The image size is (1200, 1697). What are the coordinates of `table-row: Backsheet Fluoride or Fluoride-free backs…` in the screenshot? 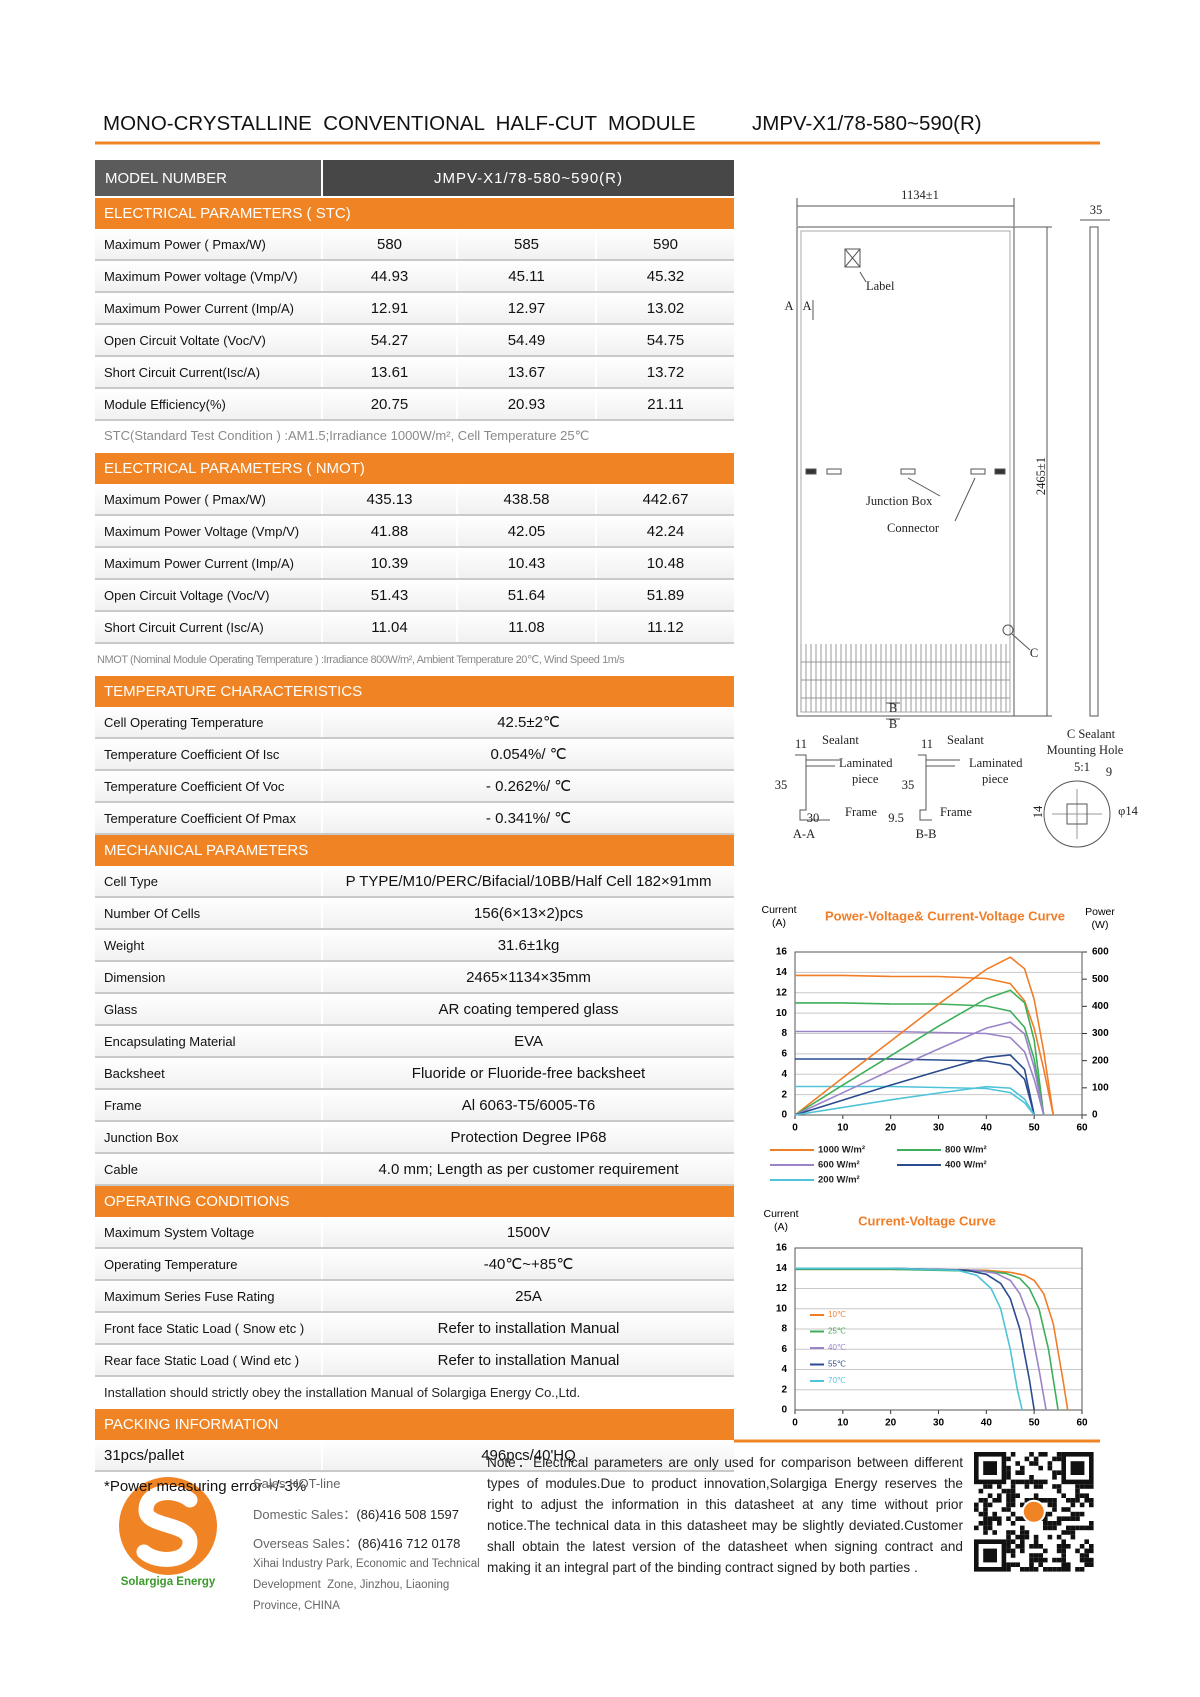 It's located at (415, 1073).